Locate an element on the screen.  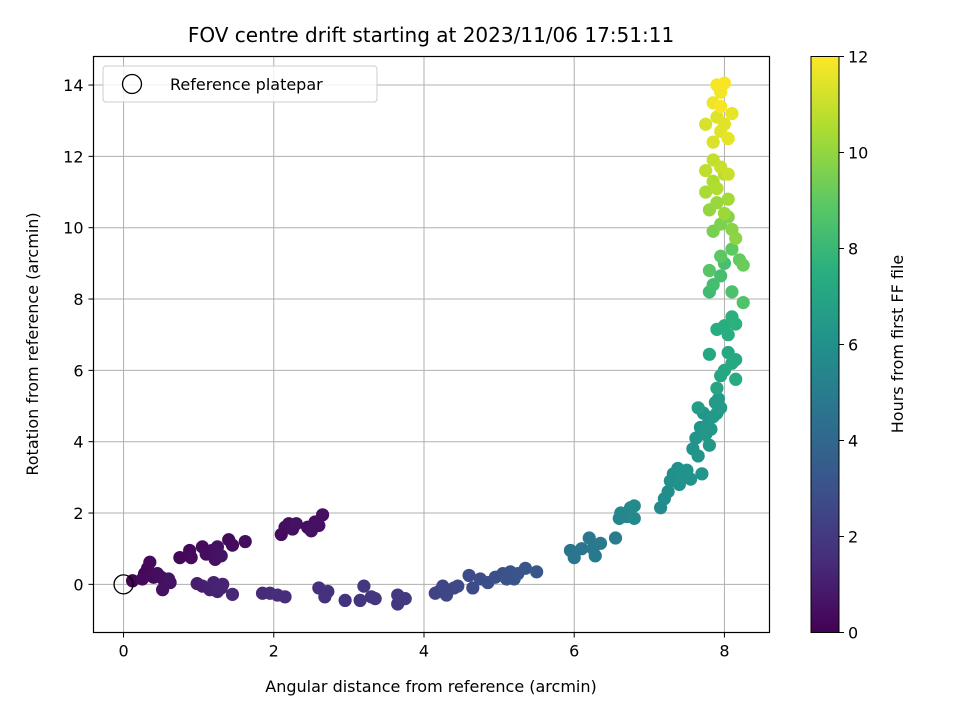
y-tick-label: 6 is located at coordinates (78, 370).